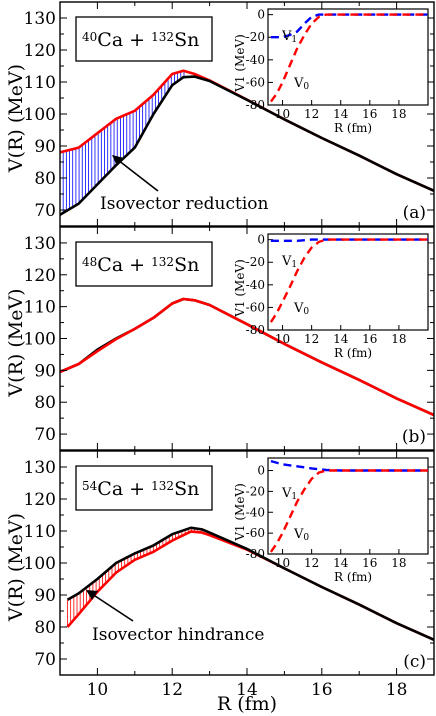 The image size is (436, 716). What do you see at coordinates (322, 690) in the screenshot?
I see `x-tick-label: 16` at bounding box center [322, 690].